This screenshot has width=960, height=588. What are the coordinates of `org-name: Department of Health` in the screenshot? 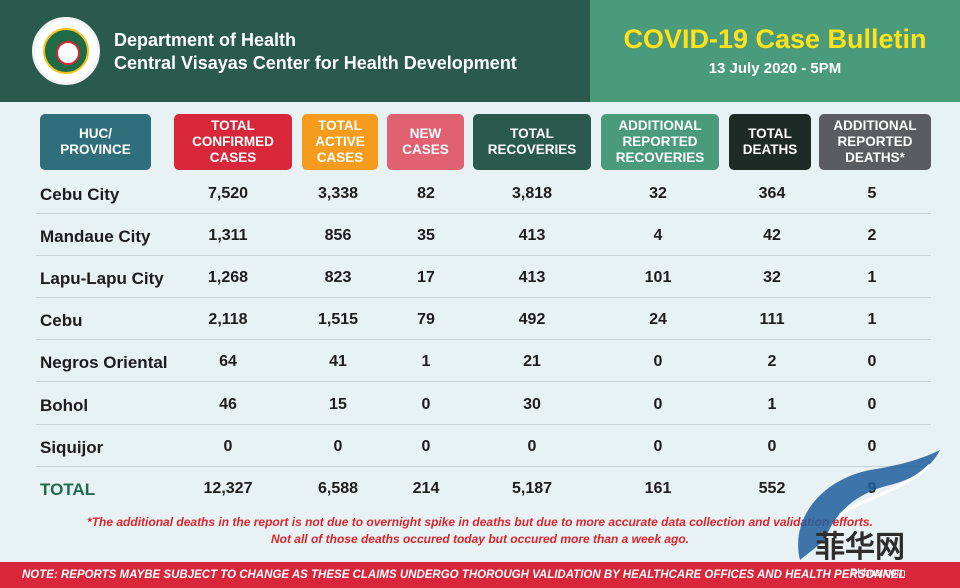 It's located at (205, 40).